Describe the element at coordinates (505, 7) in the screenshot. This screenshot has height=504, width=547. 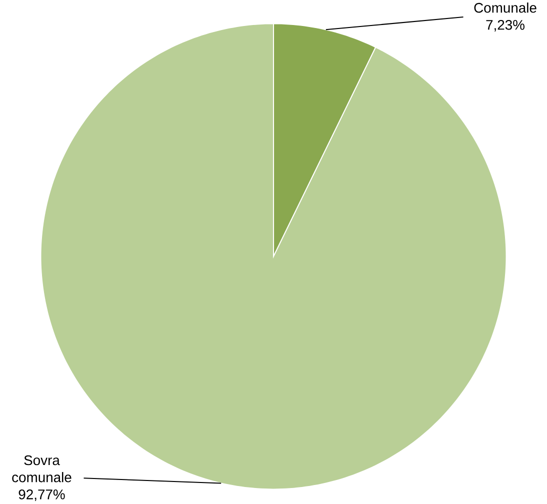
I see `slice-label: Comunale` at that location.